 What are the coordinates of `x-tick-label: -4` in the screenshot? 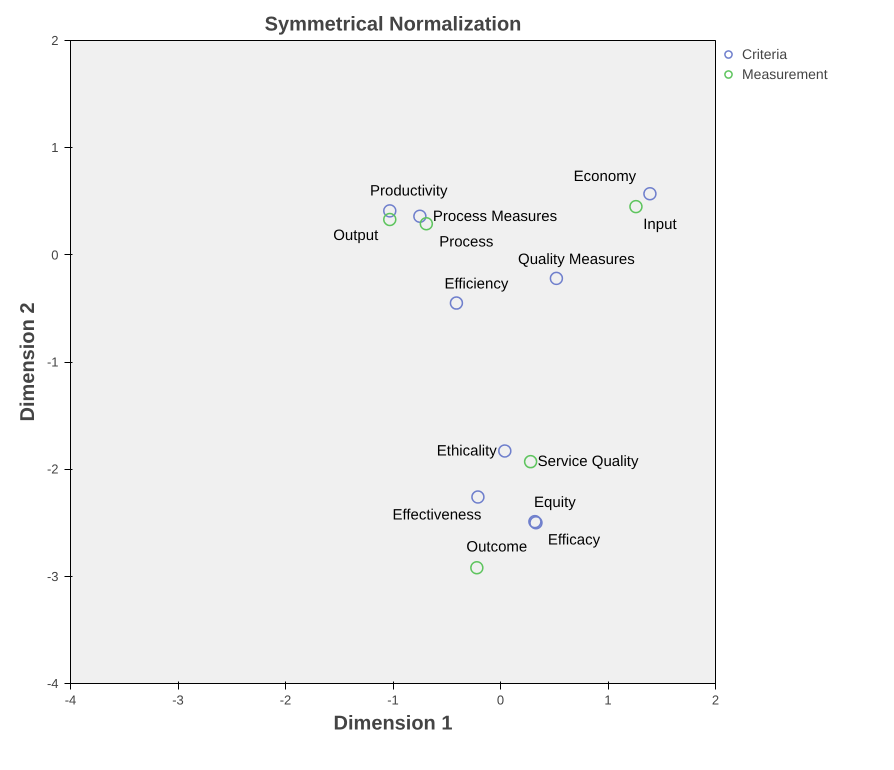 It's located at (70, 700).